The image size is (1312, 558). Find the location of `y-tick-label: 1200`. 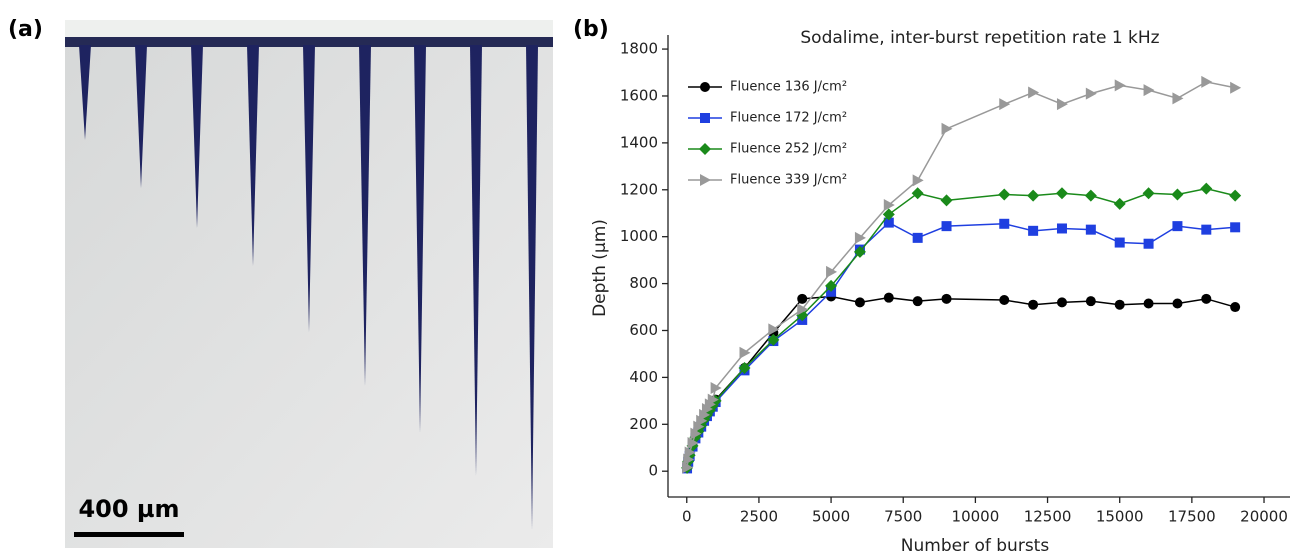

y-tick-label: 1200 is located at coordinates (639, 189).